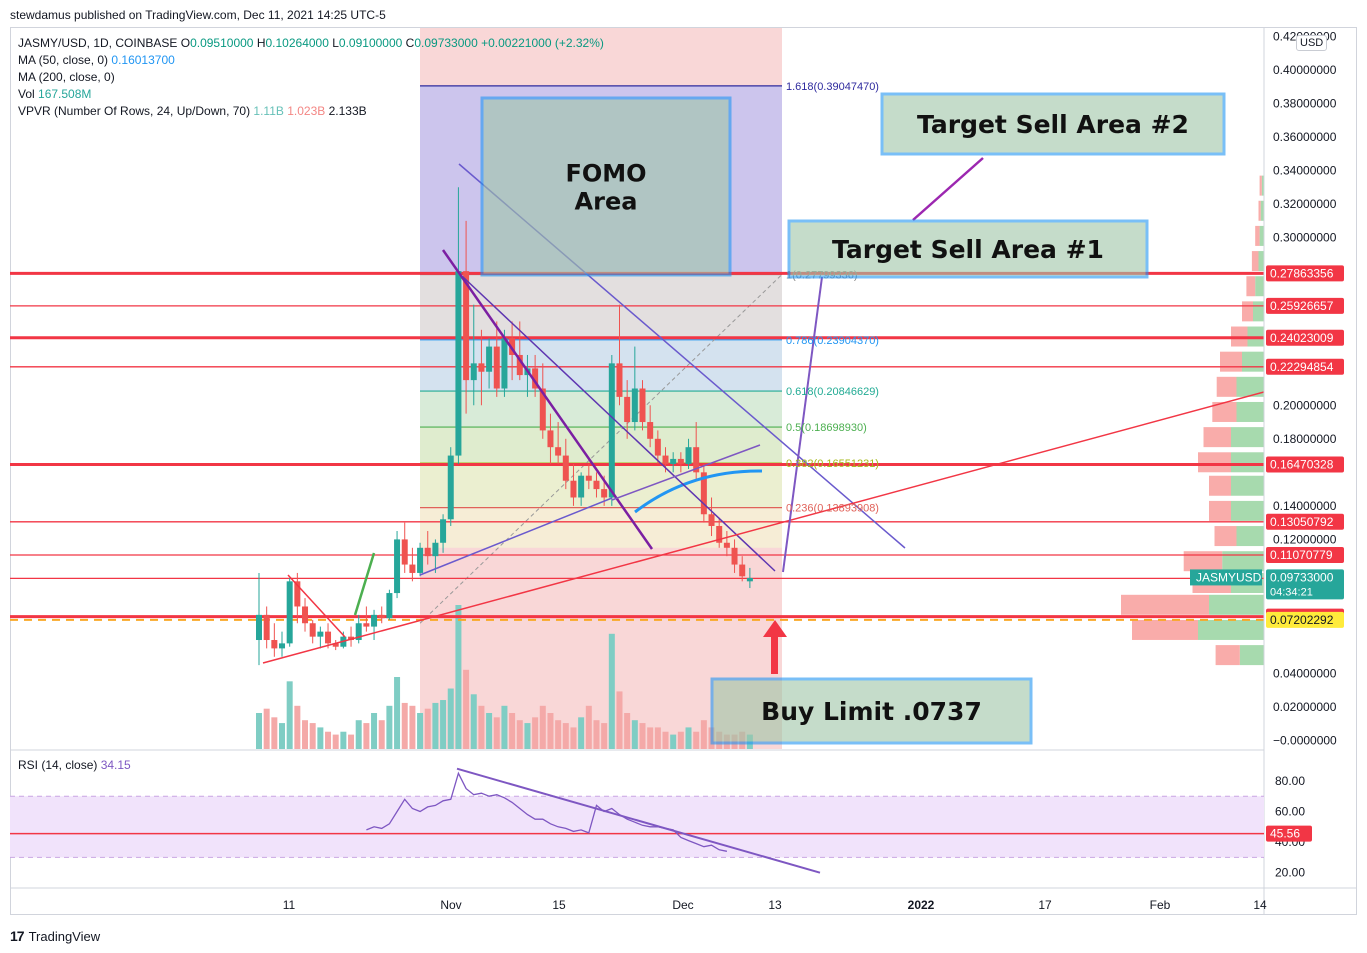 This screenshot has height=953, width=1367. What do you see at coordinates (446, 43) in the screenshot?
I see `legend-close: 0.09733000` at bounding box center [446, 43].